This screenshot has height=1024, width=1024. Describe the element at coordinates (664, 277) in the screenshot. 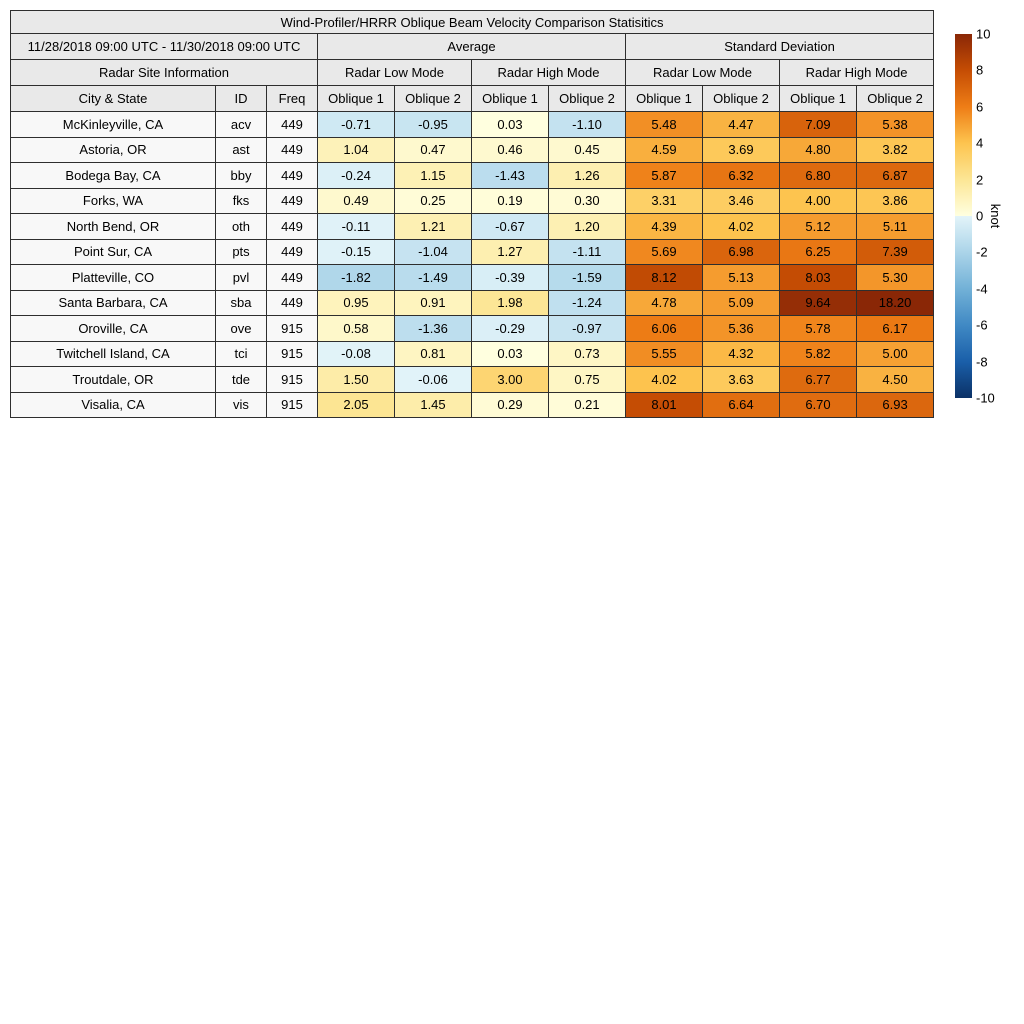

I see `value-cell: 8.12` at that location.